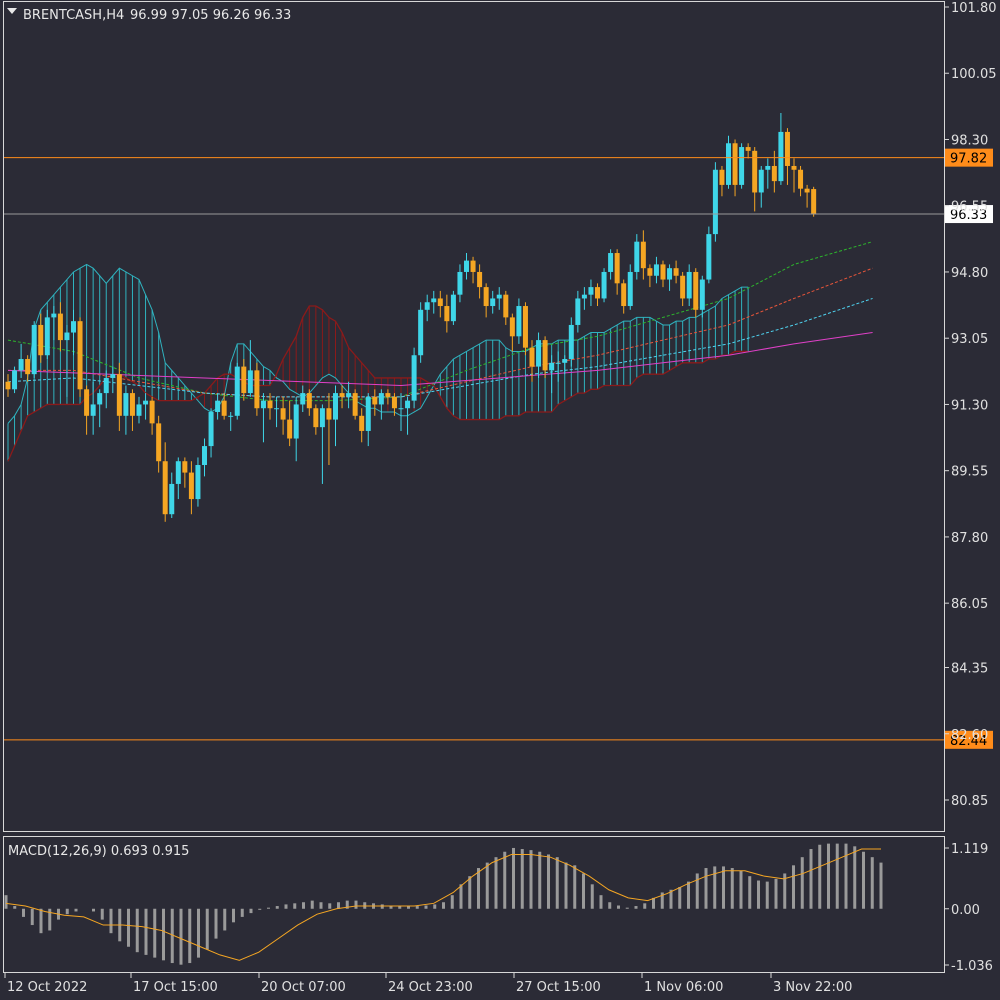 The height and width of the screenshot is (1000, 1000). Describe the element at coordinates (12, 11) in the screenshot. I see `collapse-triangle-icon` at that location.